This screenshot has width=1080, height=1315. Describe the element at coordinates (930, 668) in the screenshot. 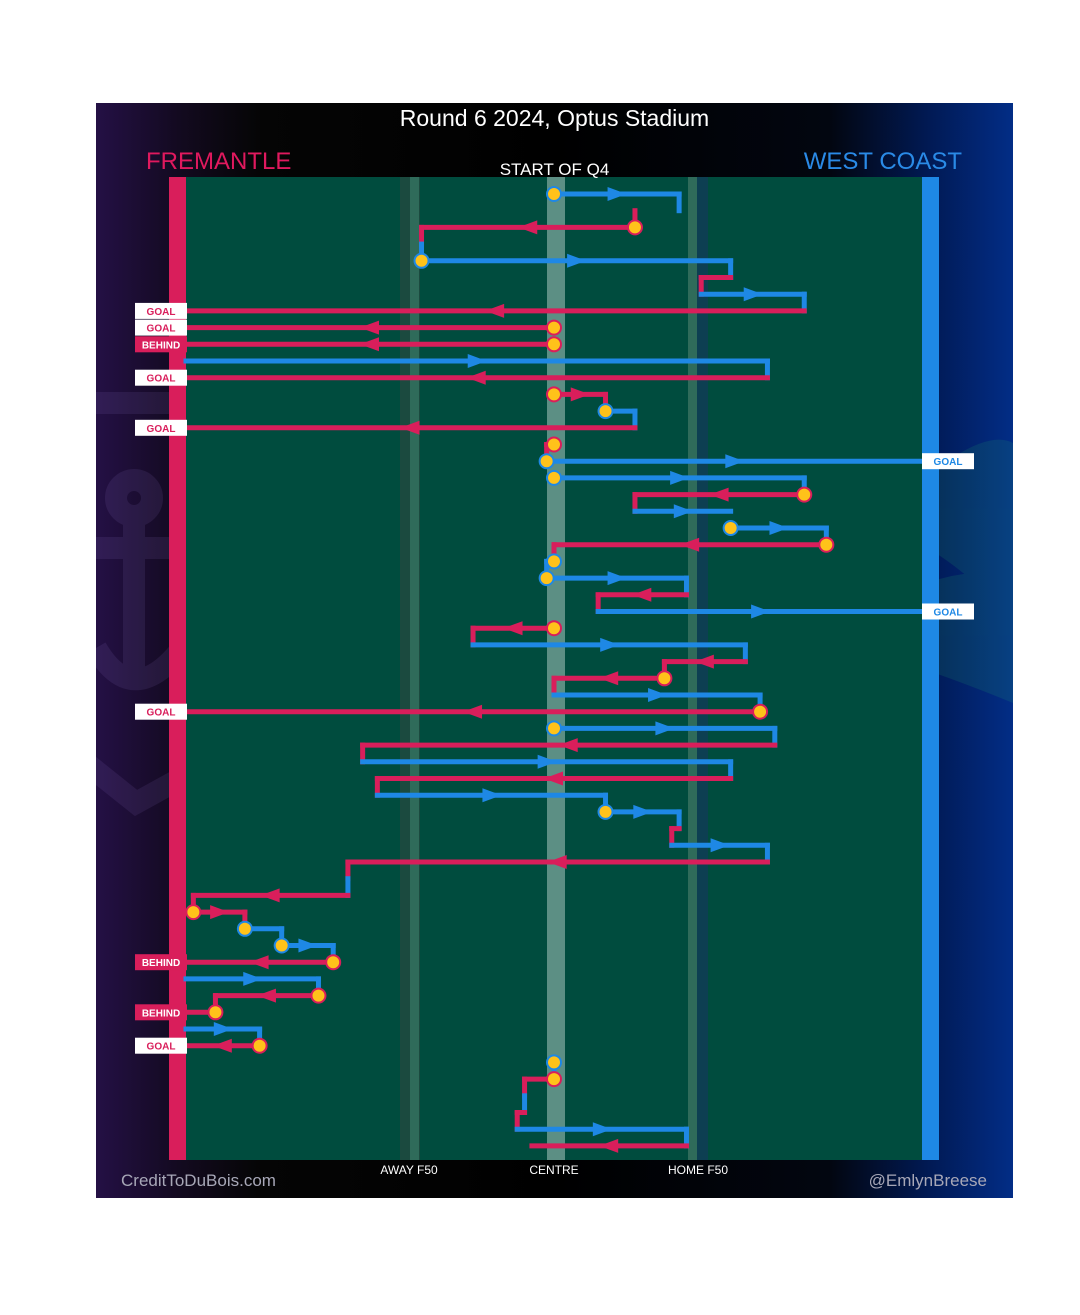

I see `west-coast-goal-line` at that location.